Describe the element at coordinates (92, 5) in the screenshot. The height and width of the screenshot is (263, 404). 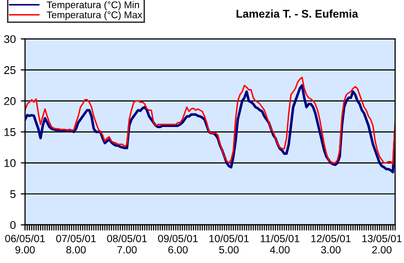
I see `legend-label: Temperatura (°C) Min` at that location.